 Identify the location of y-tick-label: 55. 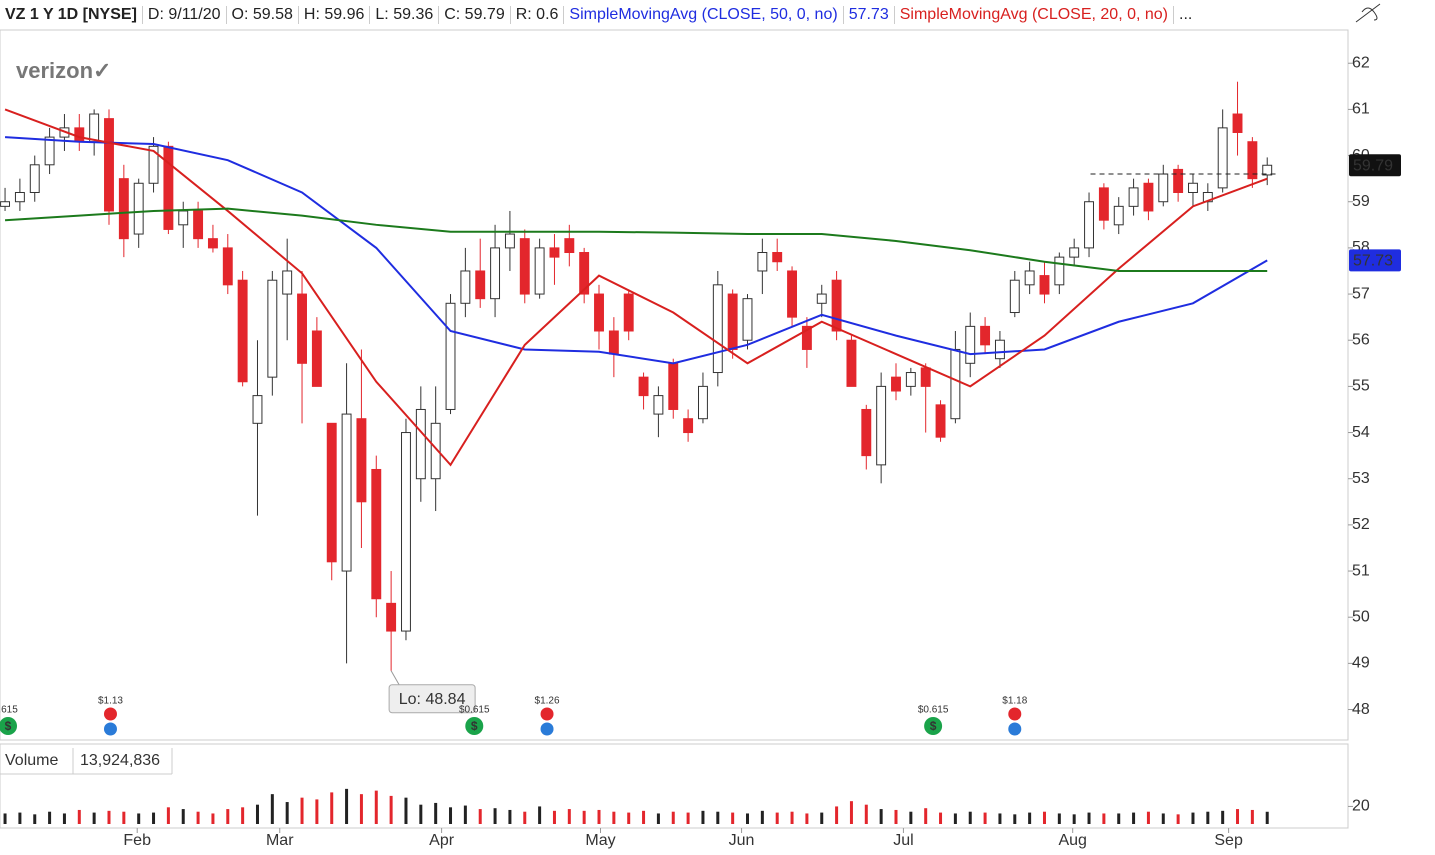
(1361, 386).